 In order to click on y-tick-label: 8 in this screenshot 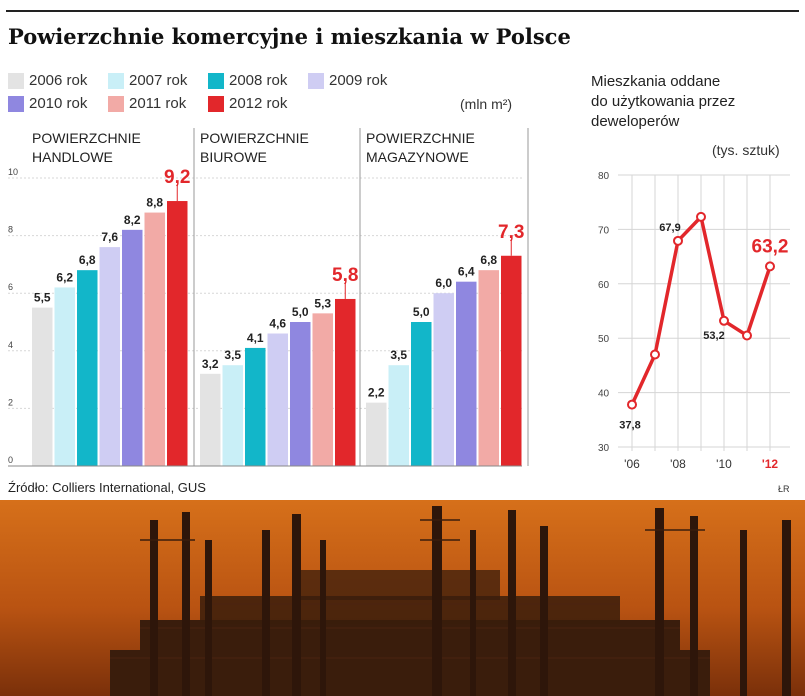, I will do `click(10, 230)`.